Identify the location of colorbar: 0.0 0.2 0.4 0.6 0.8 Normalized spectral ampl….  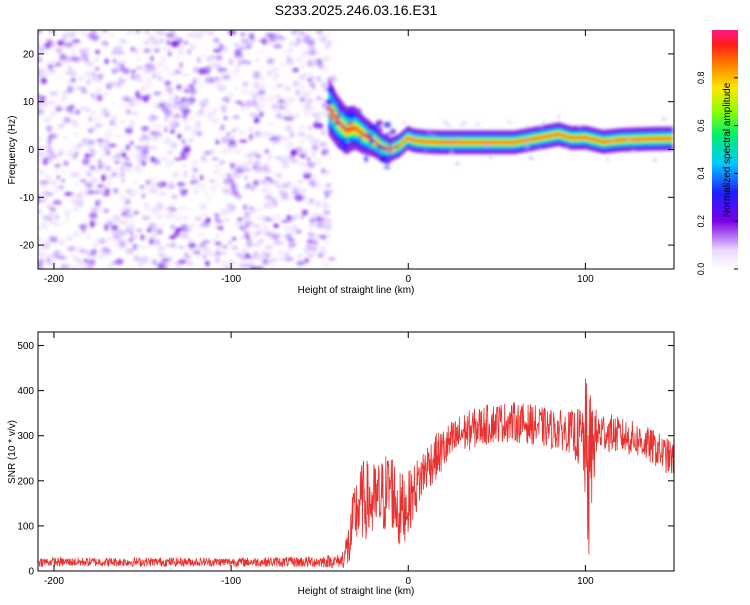
(717, 152).